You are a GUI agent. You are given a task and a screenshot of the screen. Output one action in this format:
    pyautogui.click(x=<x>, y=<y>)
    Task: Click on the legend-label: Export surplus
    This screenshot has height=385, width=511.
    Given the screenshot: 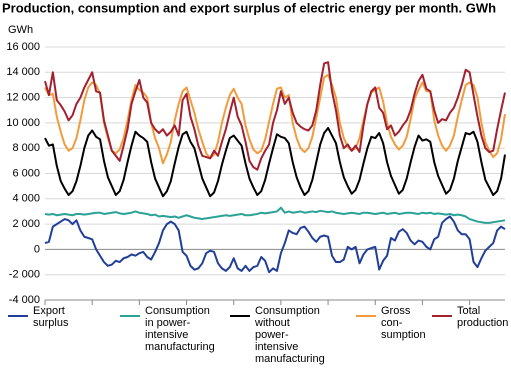 What is the action you would take?
    pyautogui.click(x=51, y=317)
    